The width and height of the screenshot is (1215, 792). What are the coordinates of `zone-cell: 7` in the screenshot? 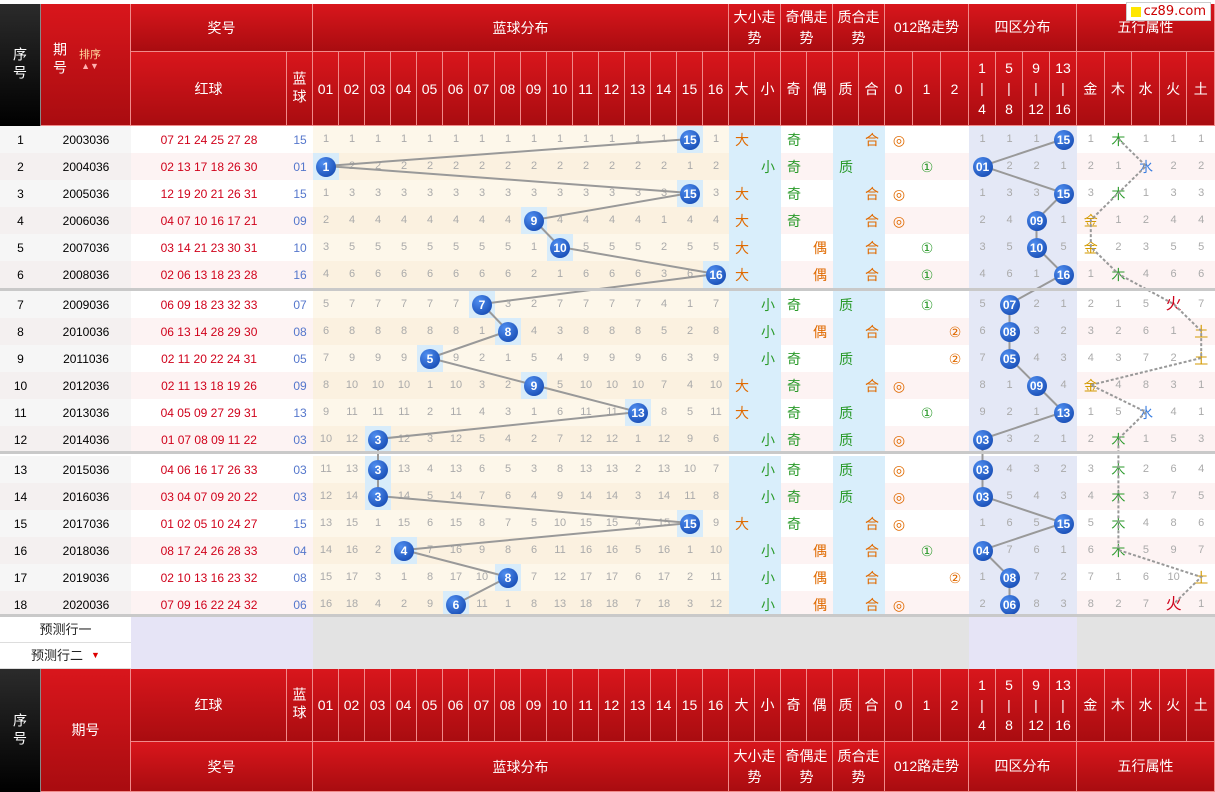 It's located at (1009, 550).